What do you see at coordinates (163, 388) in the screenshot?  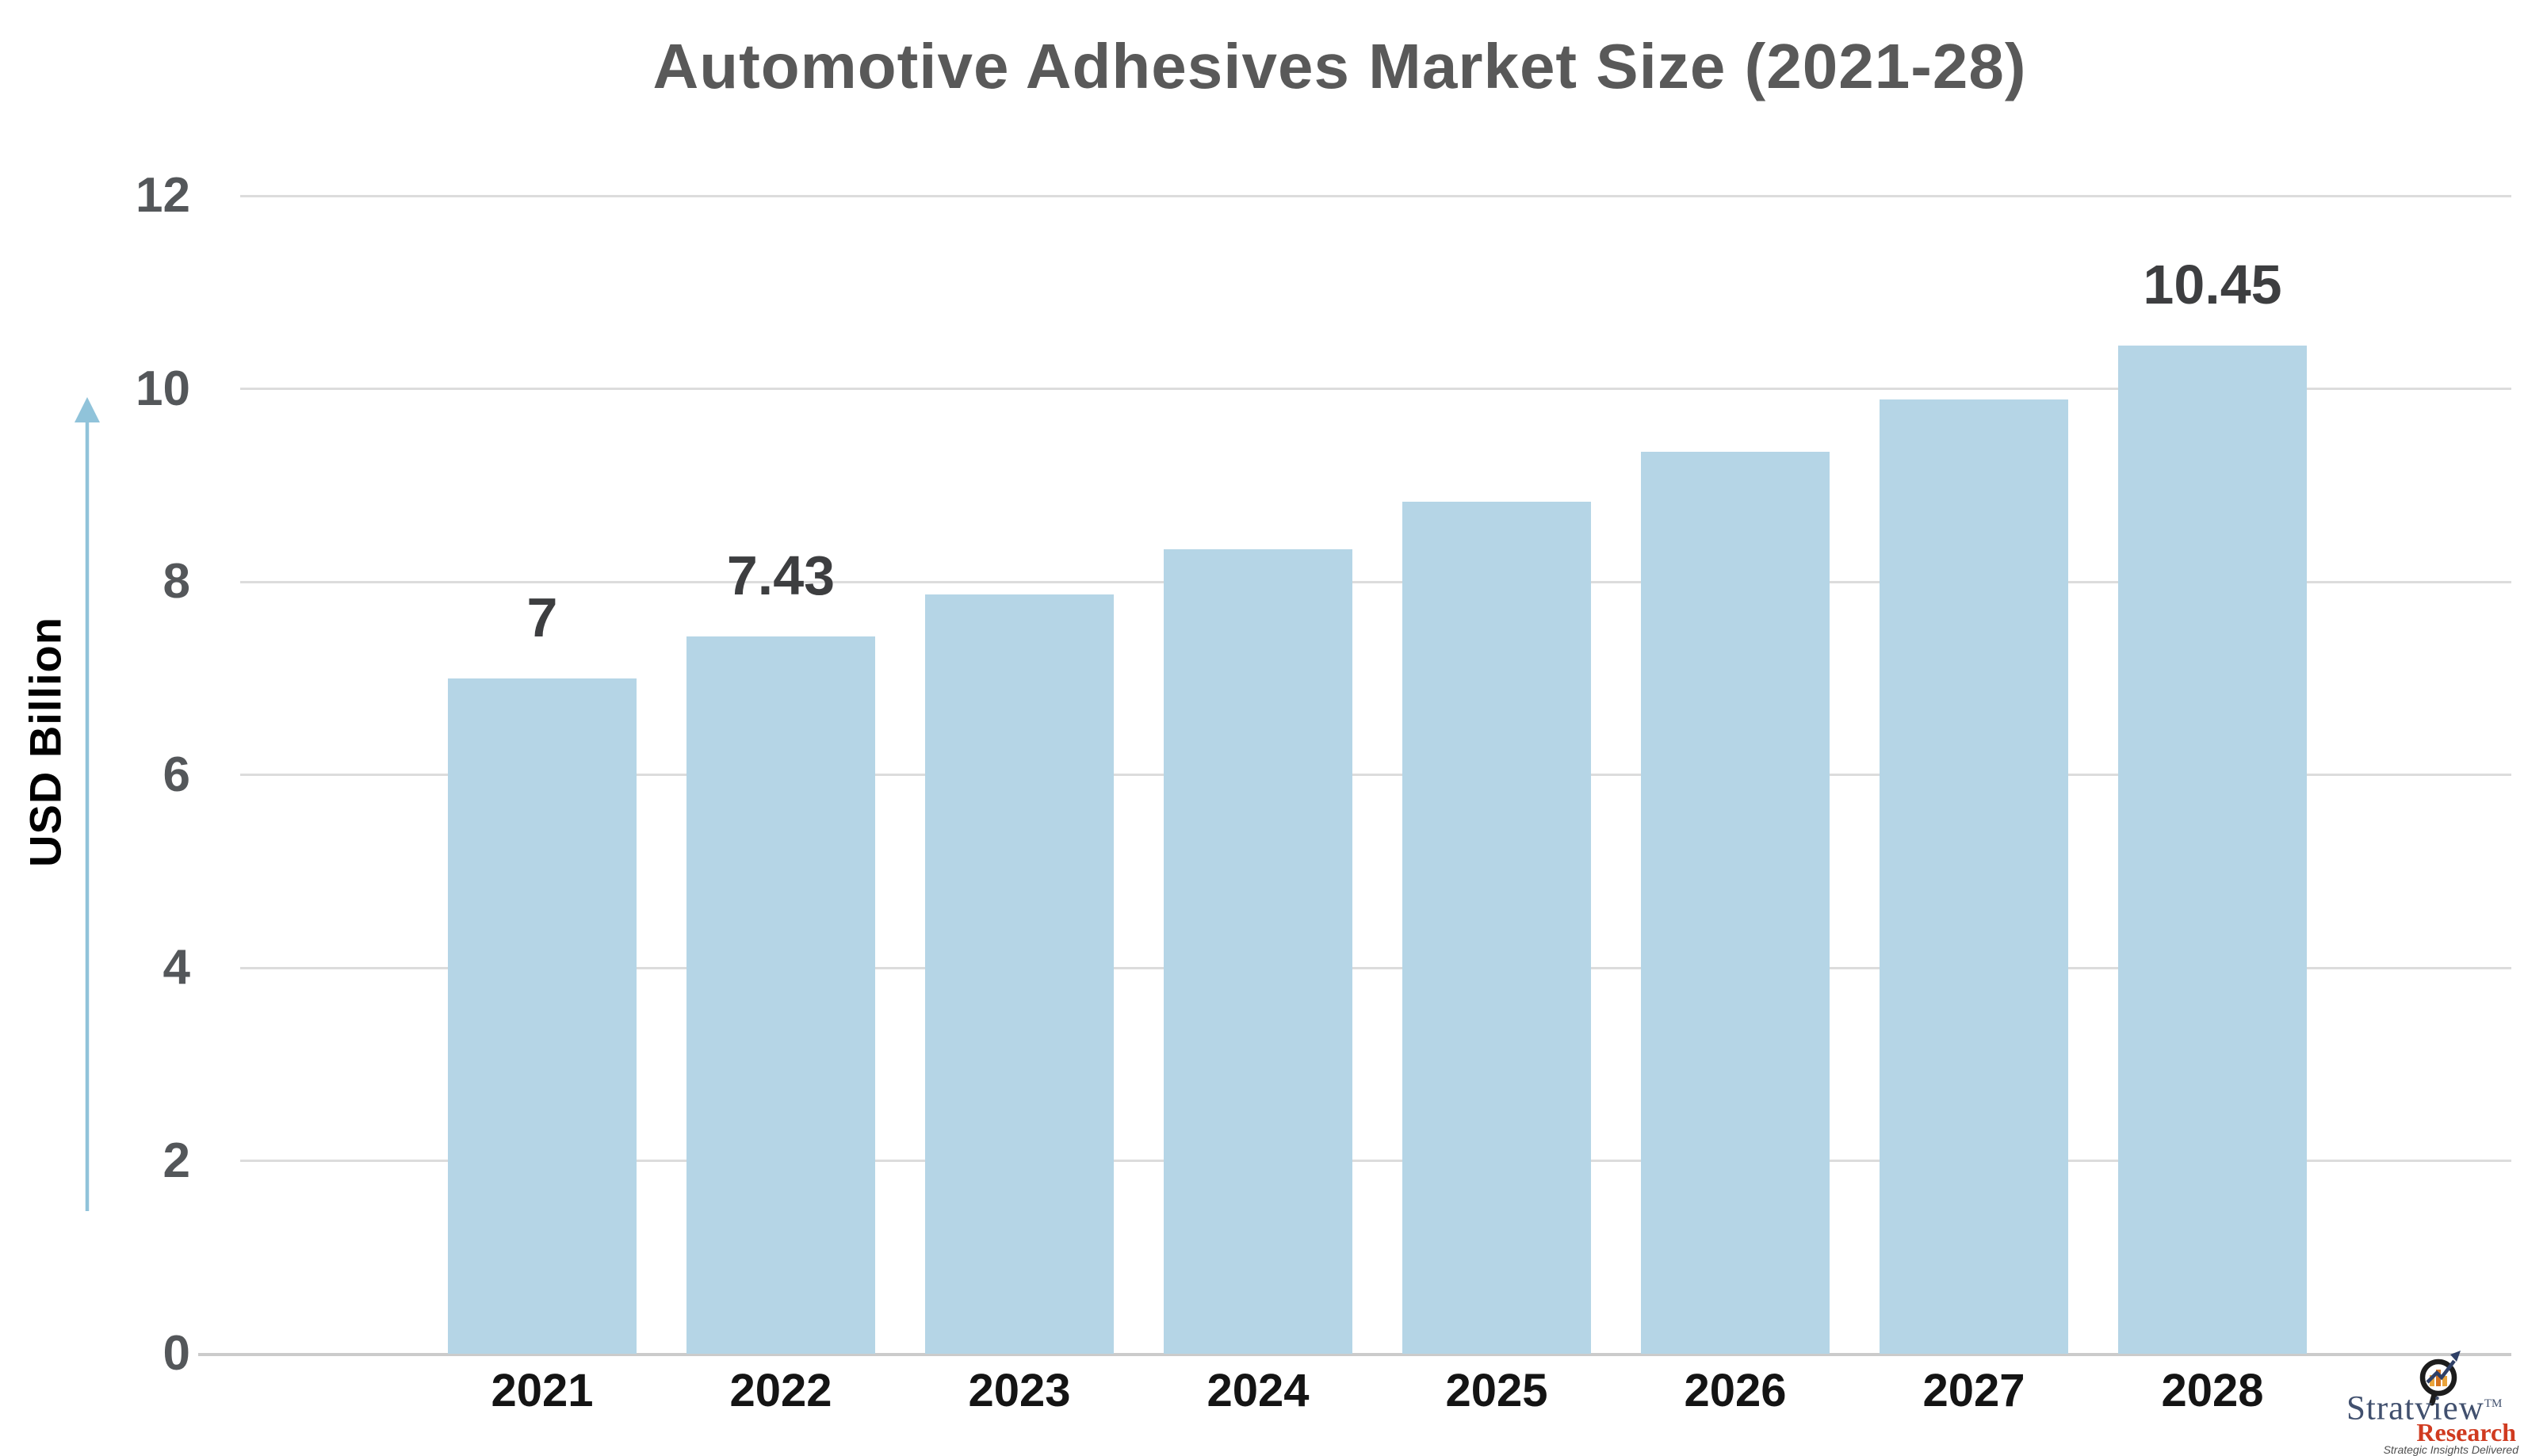 I see `y-tick-label: 10` at bounding box center [163, 388].